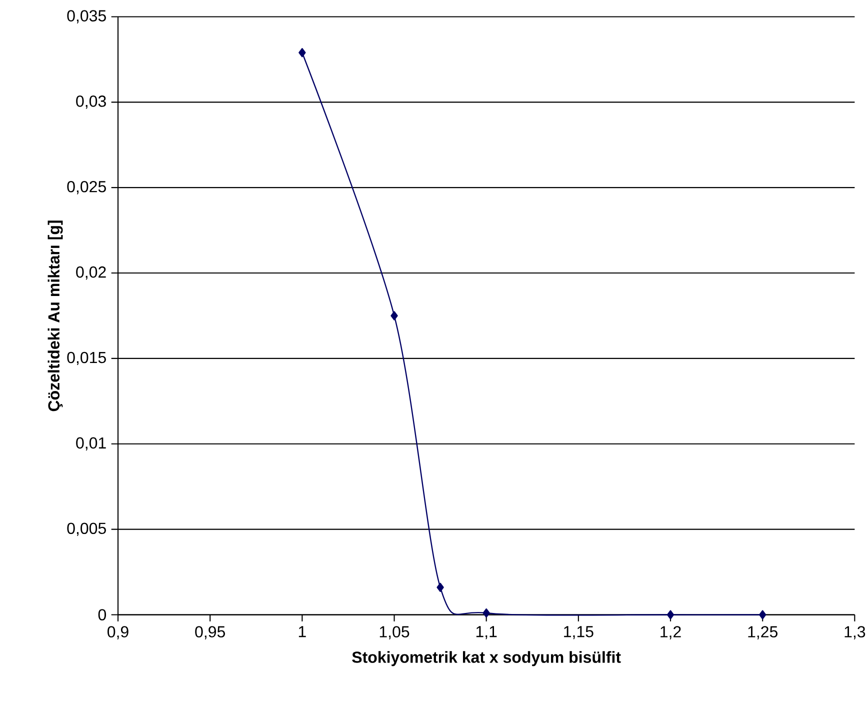 Image resolution: width=867 pixels, height=711 pixels. What do you see at coordinates (302, 632) in the screenshot?
I see `x-tick-label: 1` at bounding box center [302, 632].